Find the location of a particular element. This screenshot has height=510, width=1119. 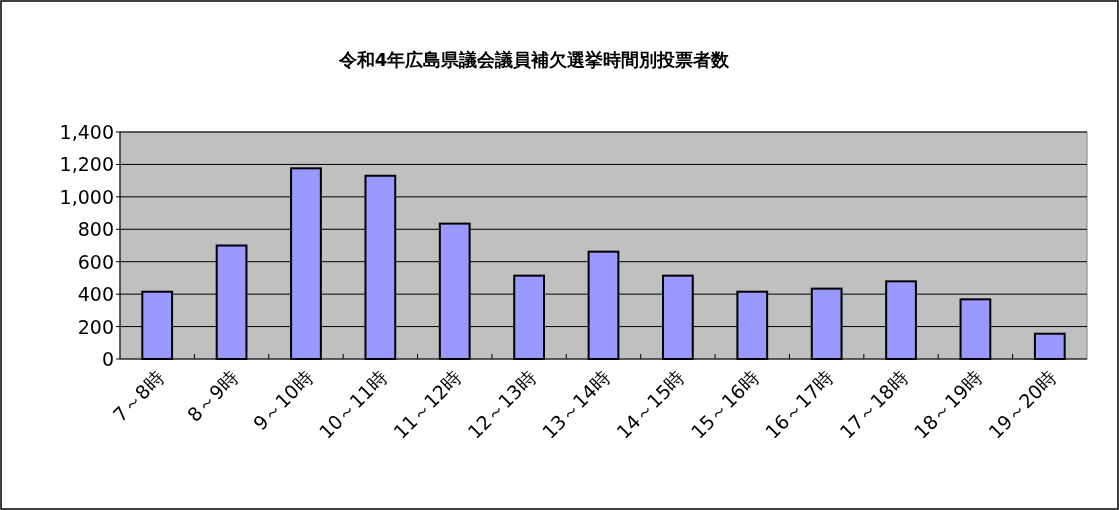

y-tick-label: 1,200 is located at coordinates (86, 164).